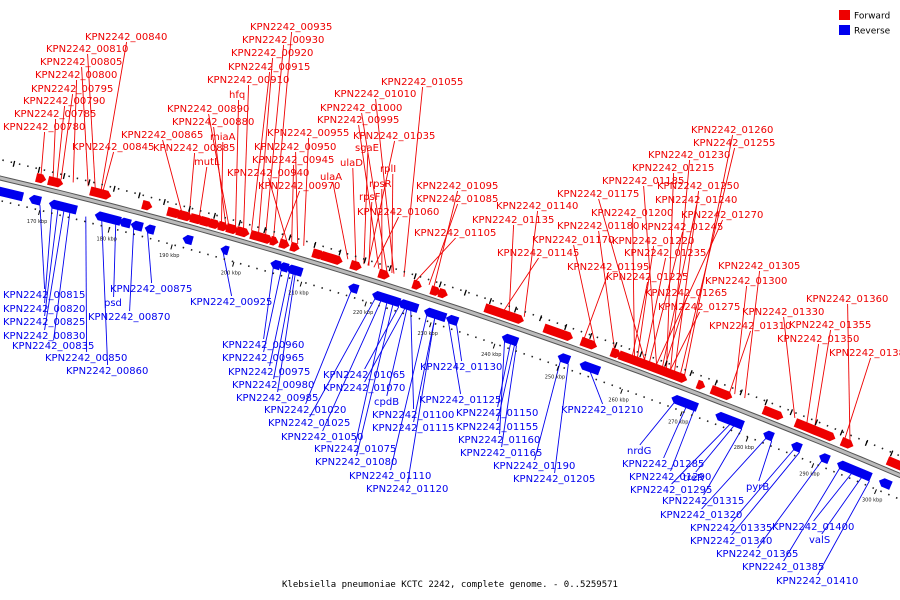 This screenshot has height=600, width=900. Describe the element at coordinates (113, 303) in the screenshot. I see `reverse-gene-label: psd` at that location.